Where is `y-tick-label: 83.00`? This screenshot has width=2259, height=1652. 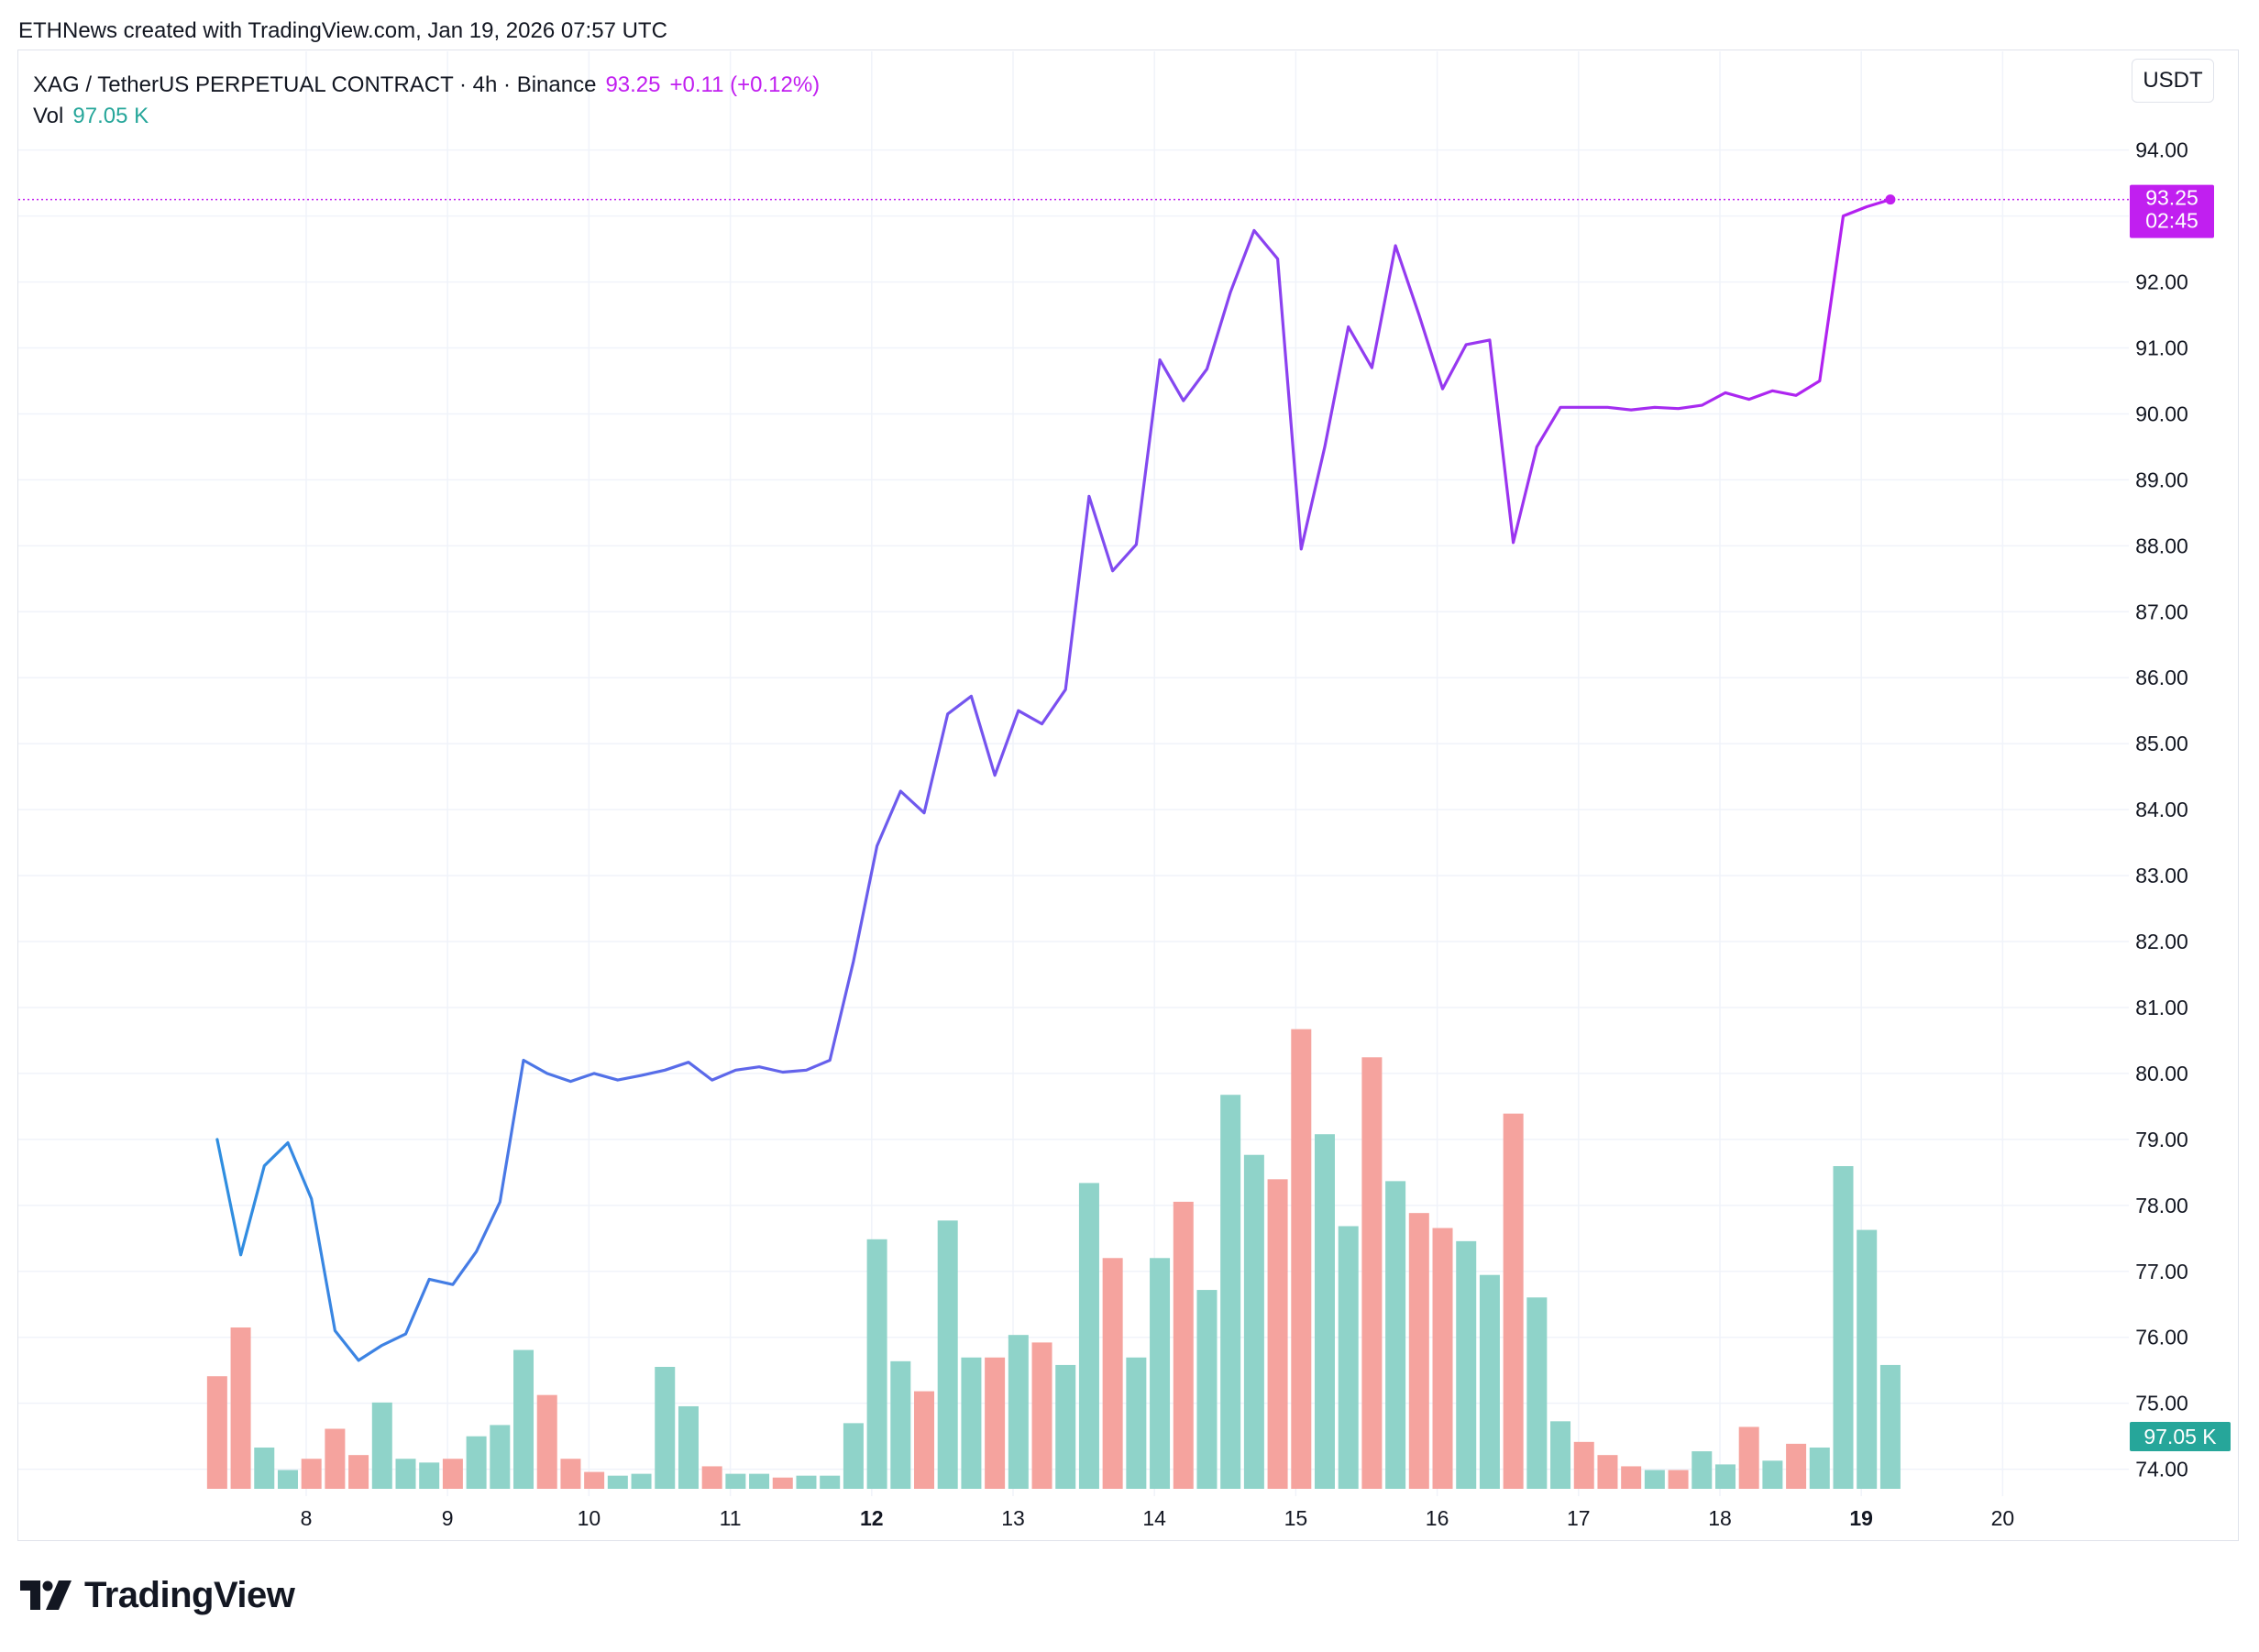 y-tick-label: 83.00 is located at coordinates (2161, 875).